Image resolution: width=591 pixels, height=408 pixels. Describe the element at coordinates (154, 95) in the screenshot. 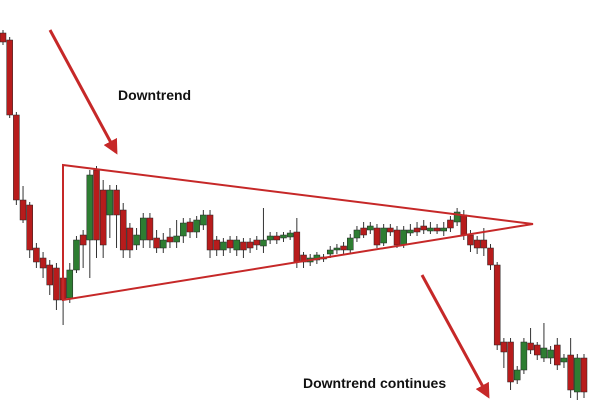

I see `annotation: Downtrend` at that location.